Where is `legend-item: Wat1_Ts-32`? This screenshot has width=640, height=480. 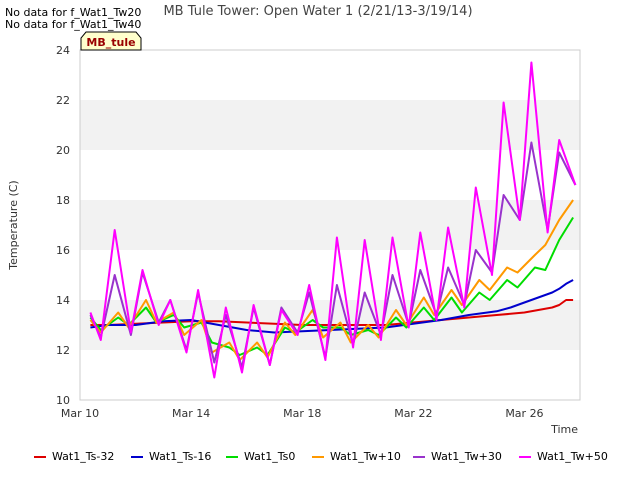 legend-item: Wat1_Ts-32 is located at coordinates (74, 456).